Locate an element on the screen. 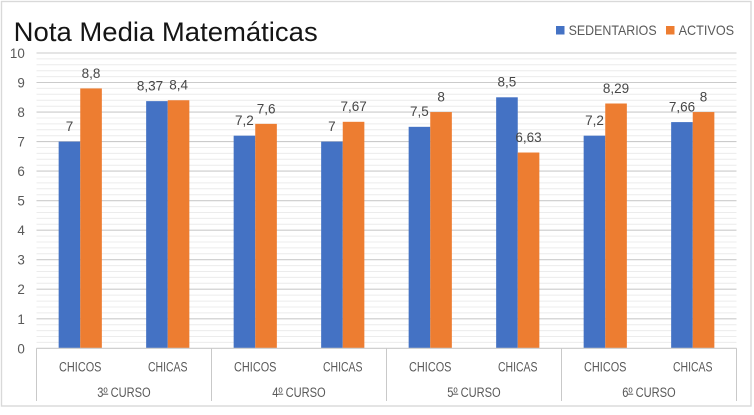 This screenshot has height=415, width=754. svg-text: 8,5 is located at coordinates (507, 82).